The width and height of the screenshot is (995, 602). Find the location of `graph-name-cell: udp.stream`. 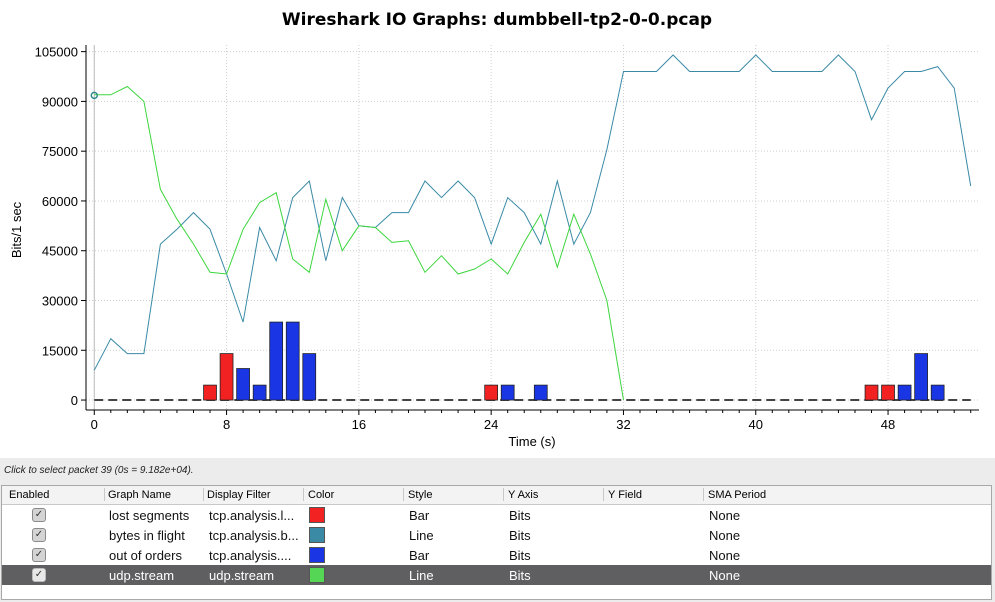

graph-name-cell: udp.stream is located at coordinates (142, 575).